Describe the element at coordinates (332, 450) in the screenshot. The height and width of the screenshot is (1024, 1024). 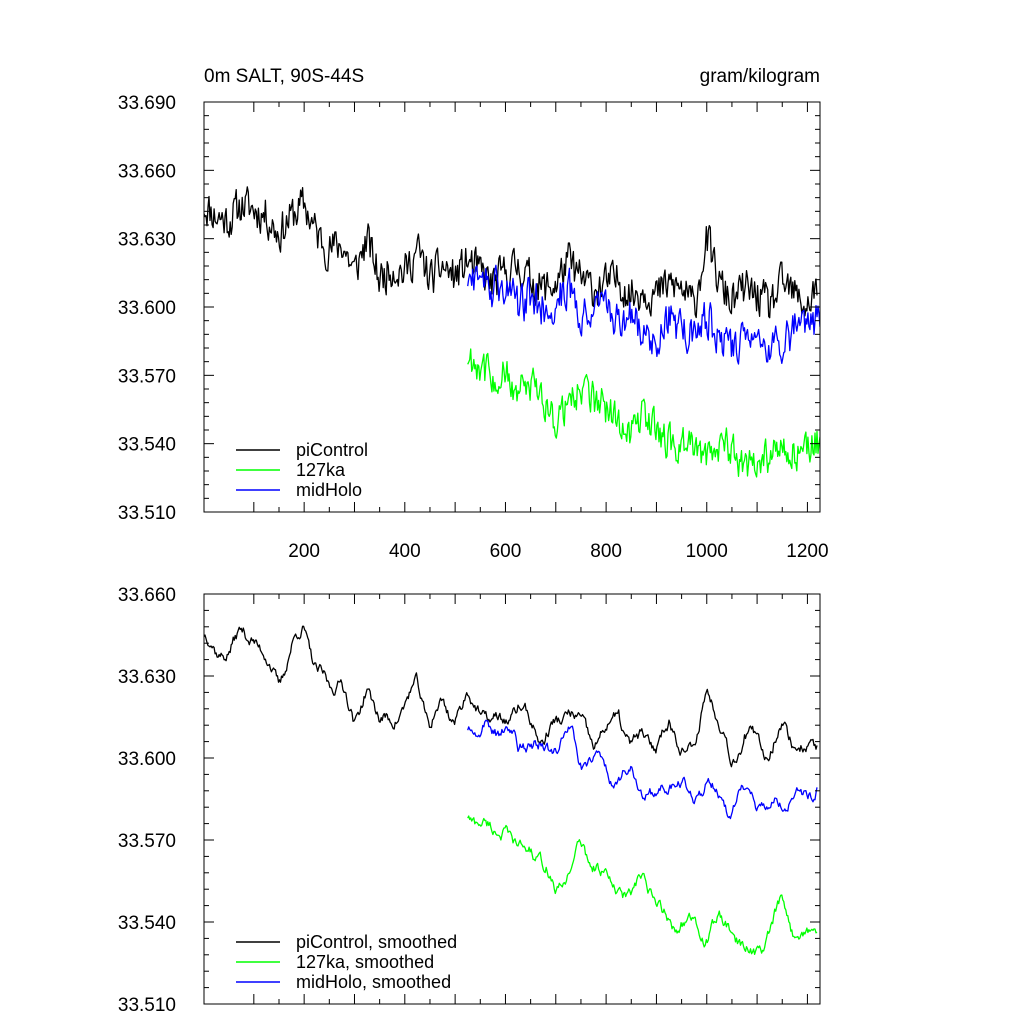
I see `legend-label: piControl` at that location.